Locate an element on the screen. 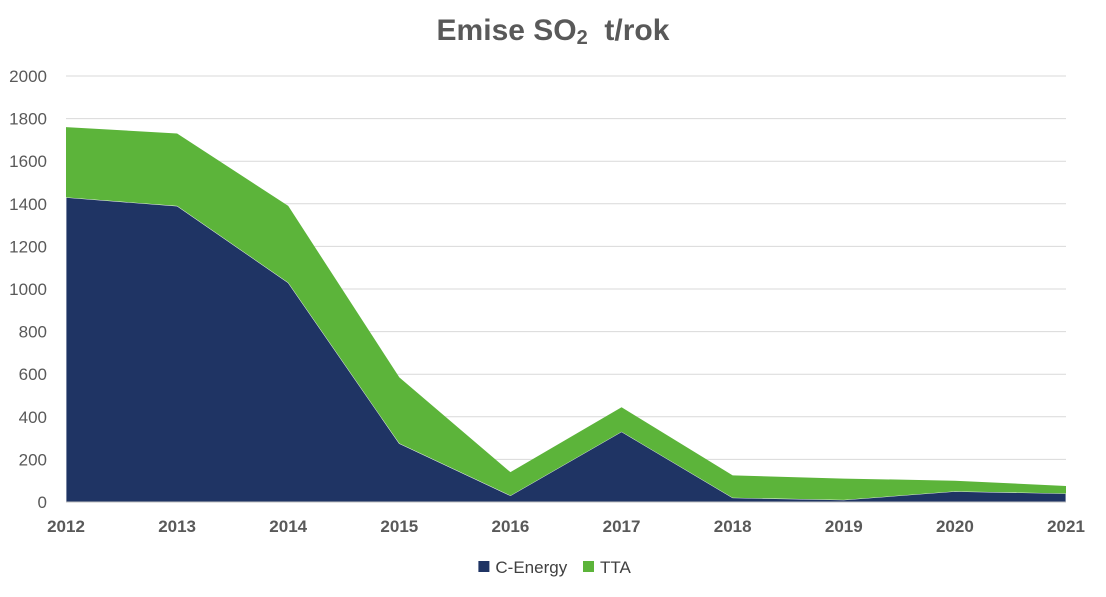 This screenshot has height=597, width=1106. x-tick-label-2020: 2020 is located at coordinates (955, 526).